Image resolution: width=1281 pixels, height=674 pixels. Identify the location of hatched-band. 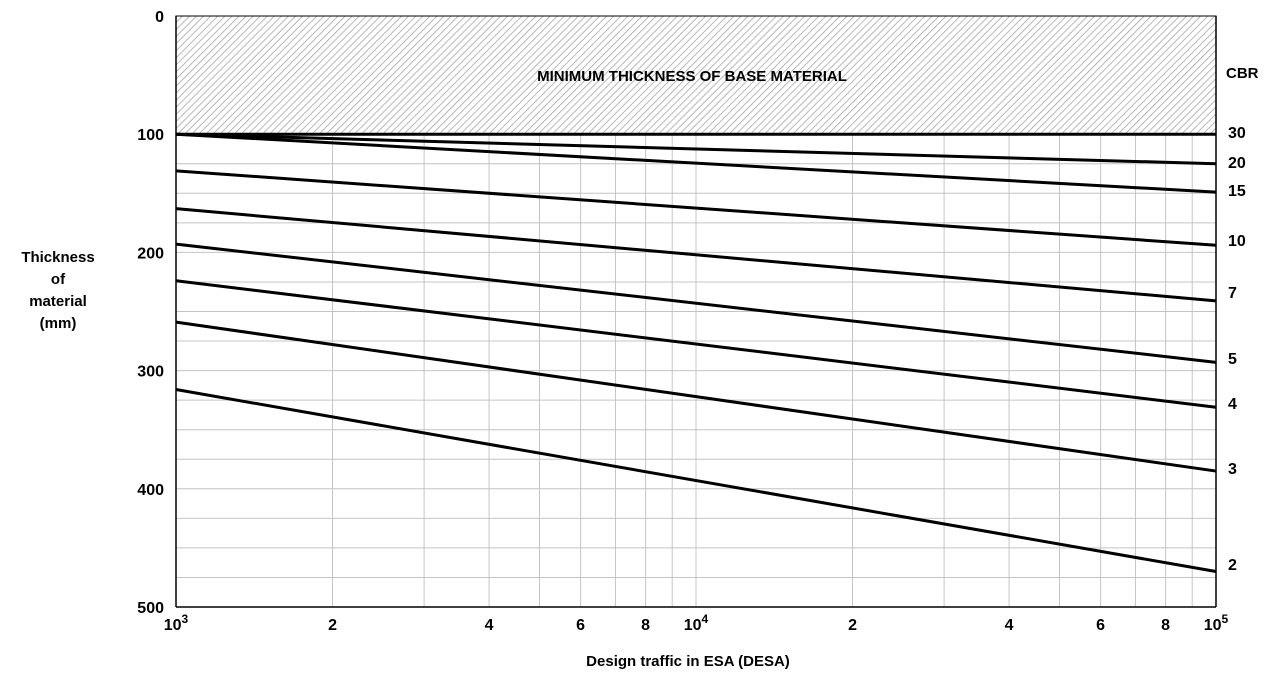
(696, 75).